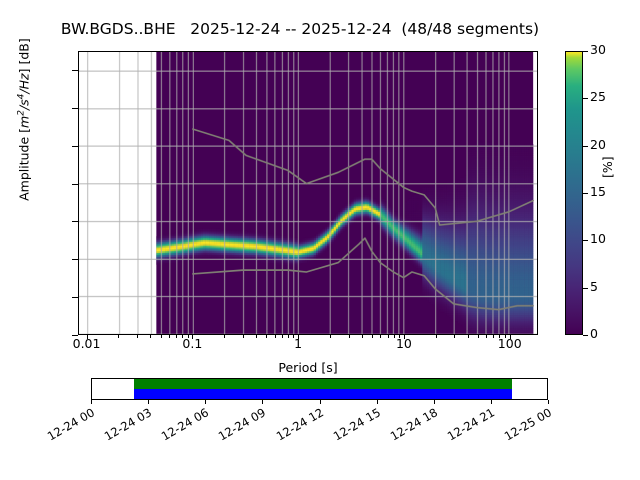  What do you see at coordinates (24, 83) in the screenshot?
I see `y-axis-unit-hz: /Hz` at bounding box center [24, 83].